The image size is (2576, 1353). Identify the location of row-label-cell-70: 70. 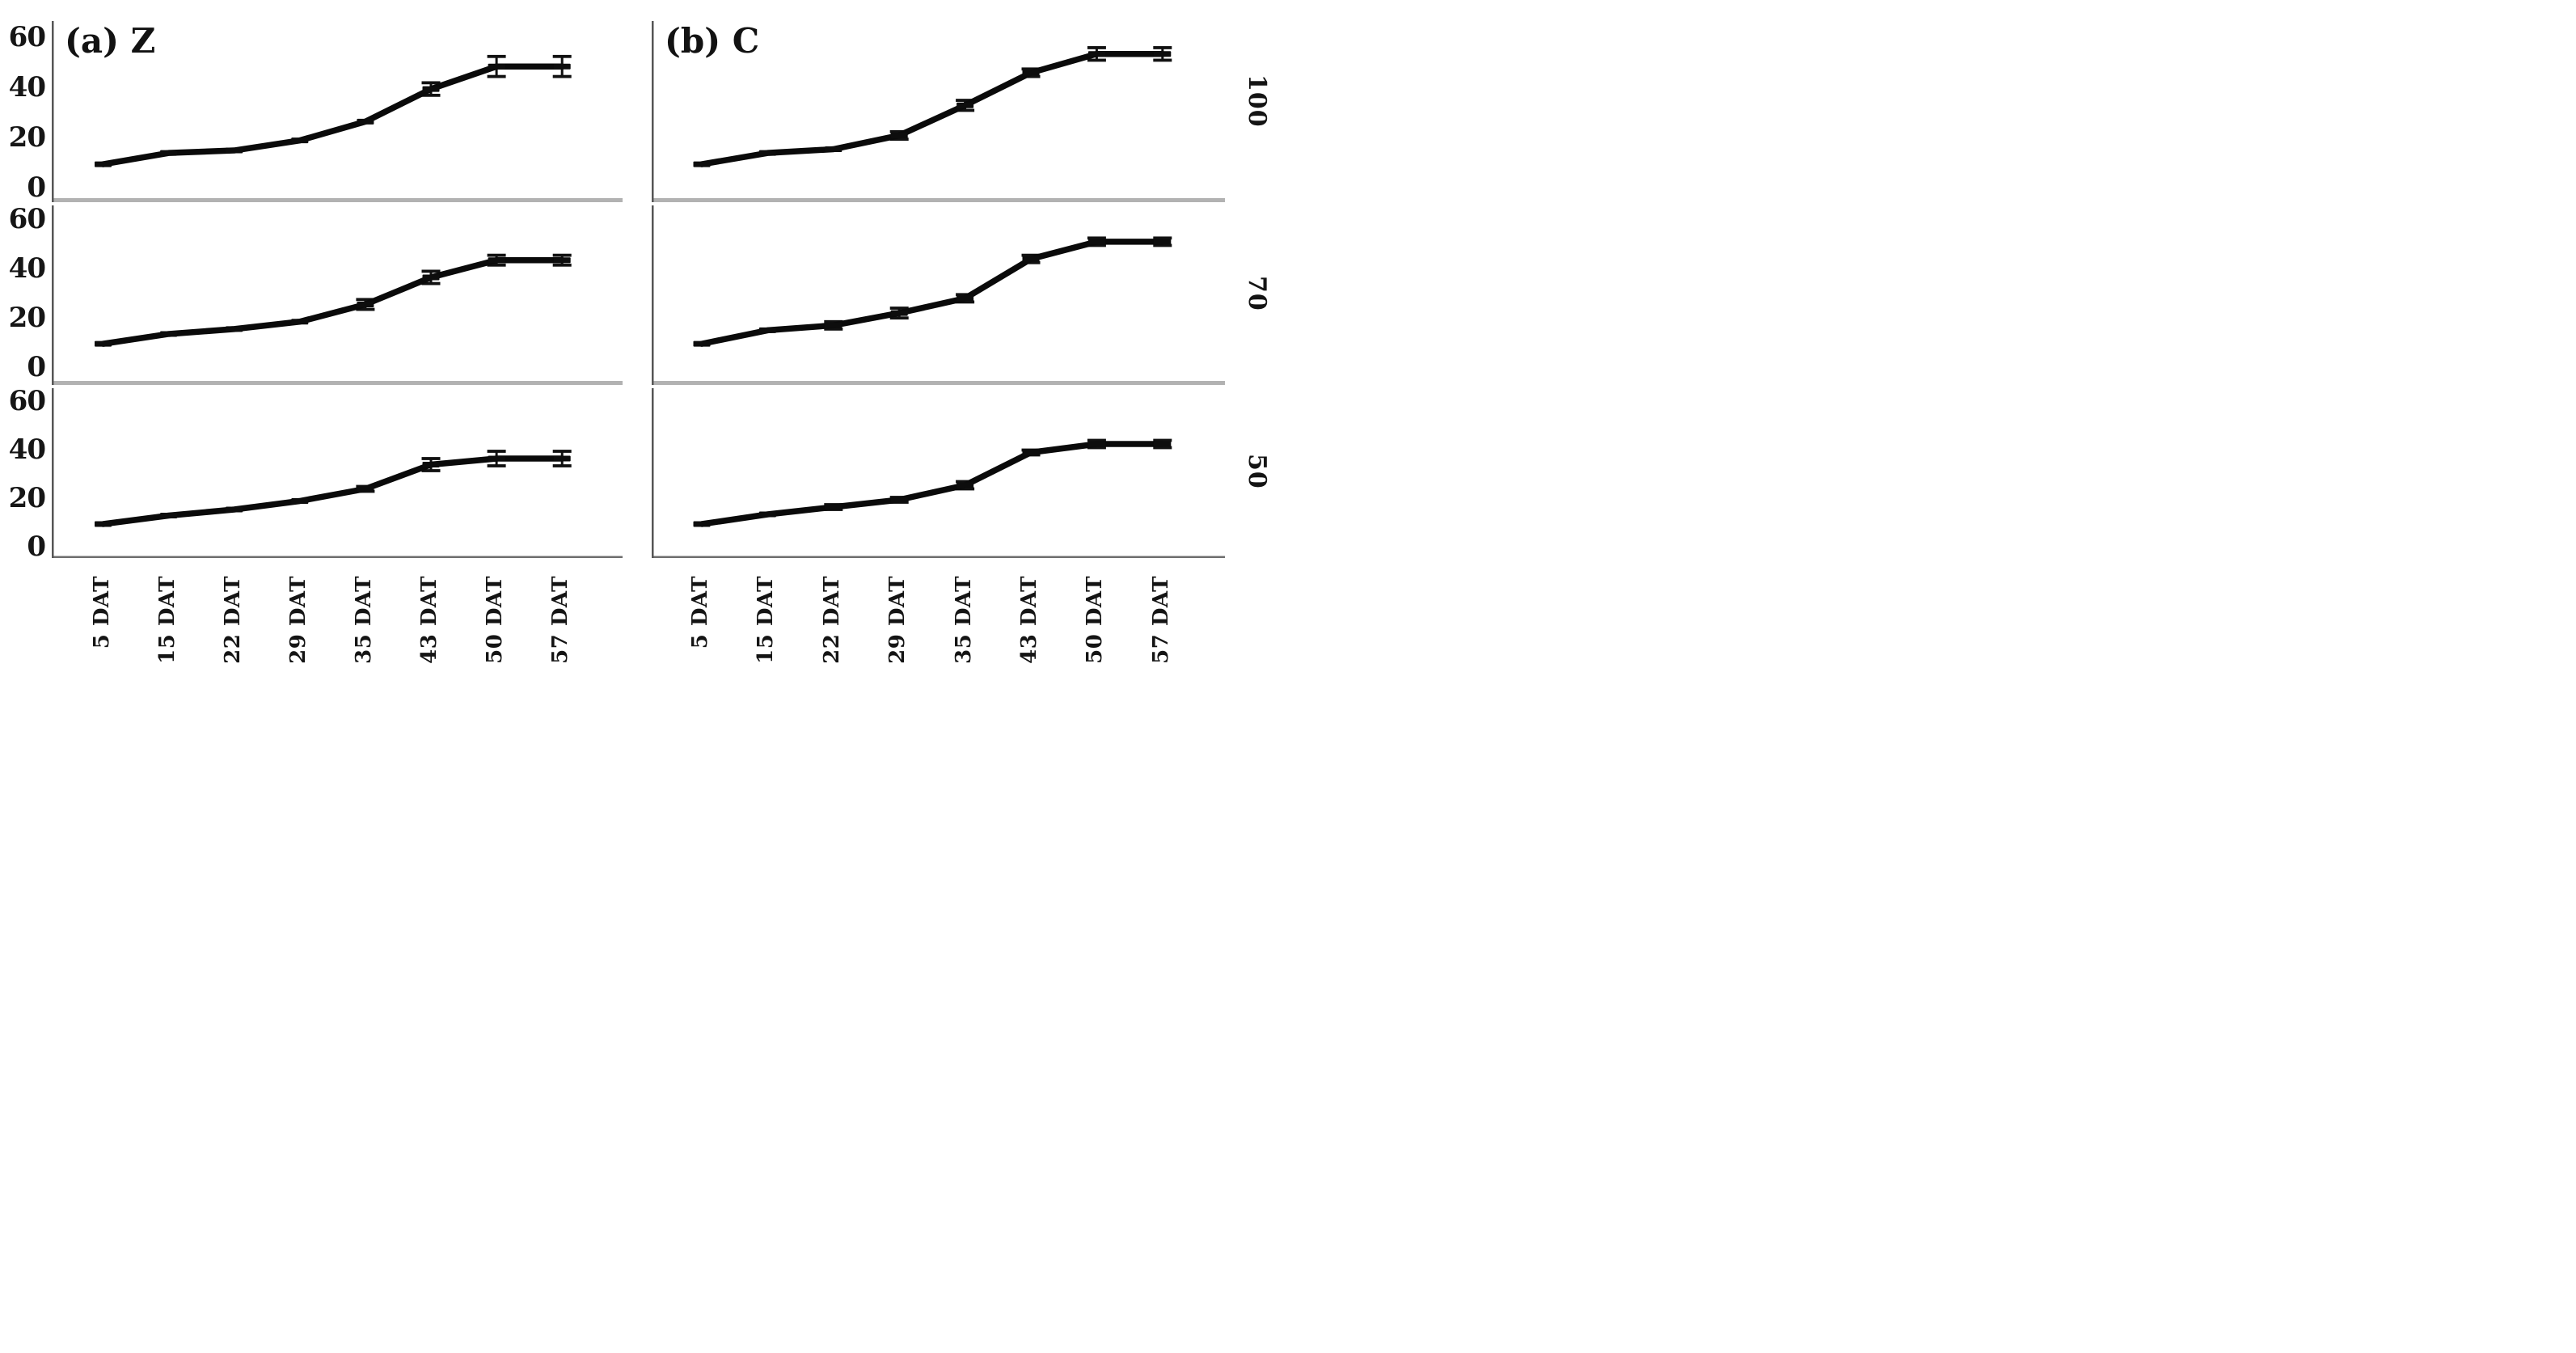
(1256, 293).